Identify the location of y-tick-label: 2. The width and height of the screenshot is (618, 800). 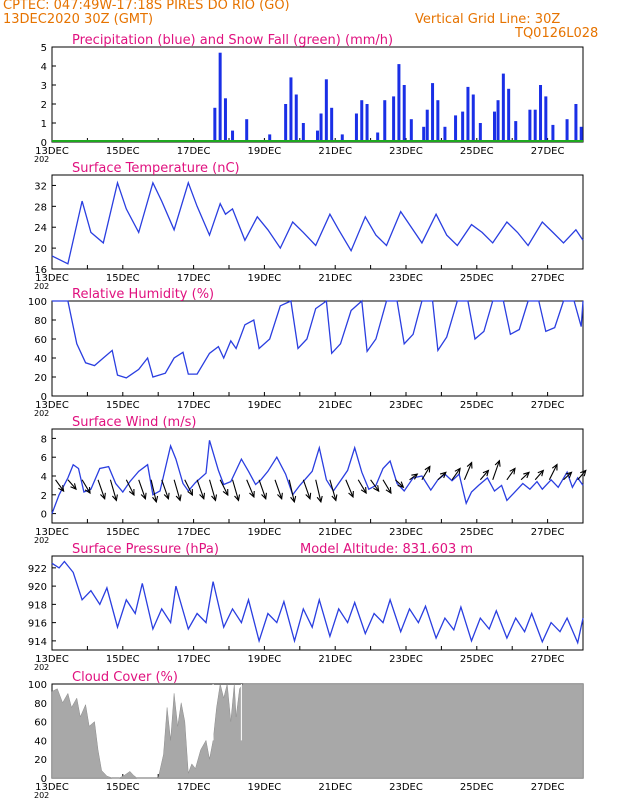
(44, 496).